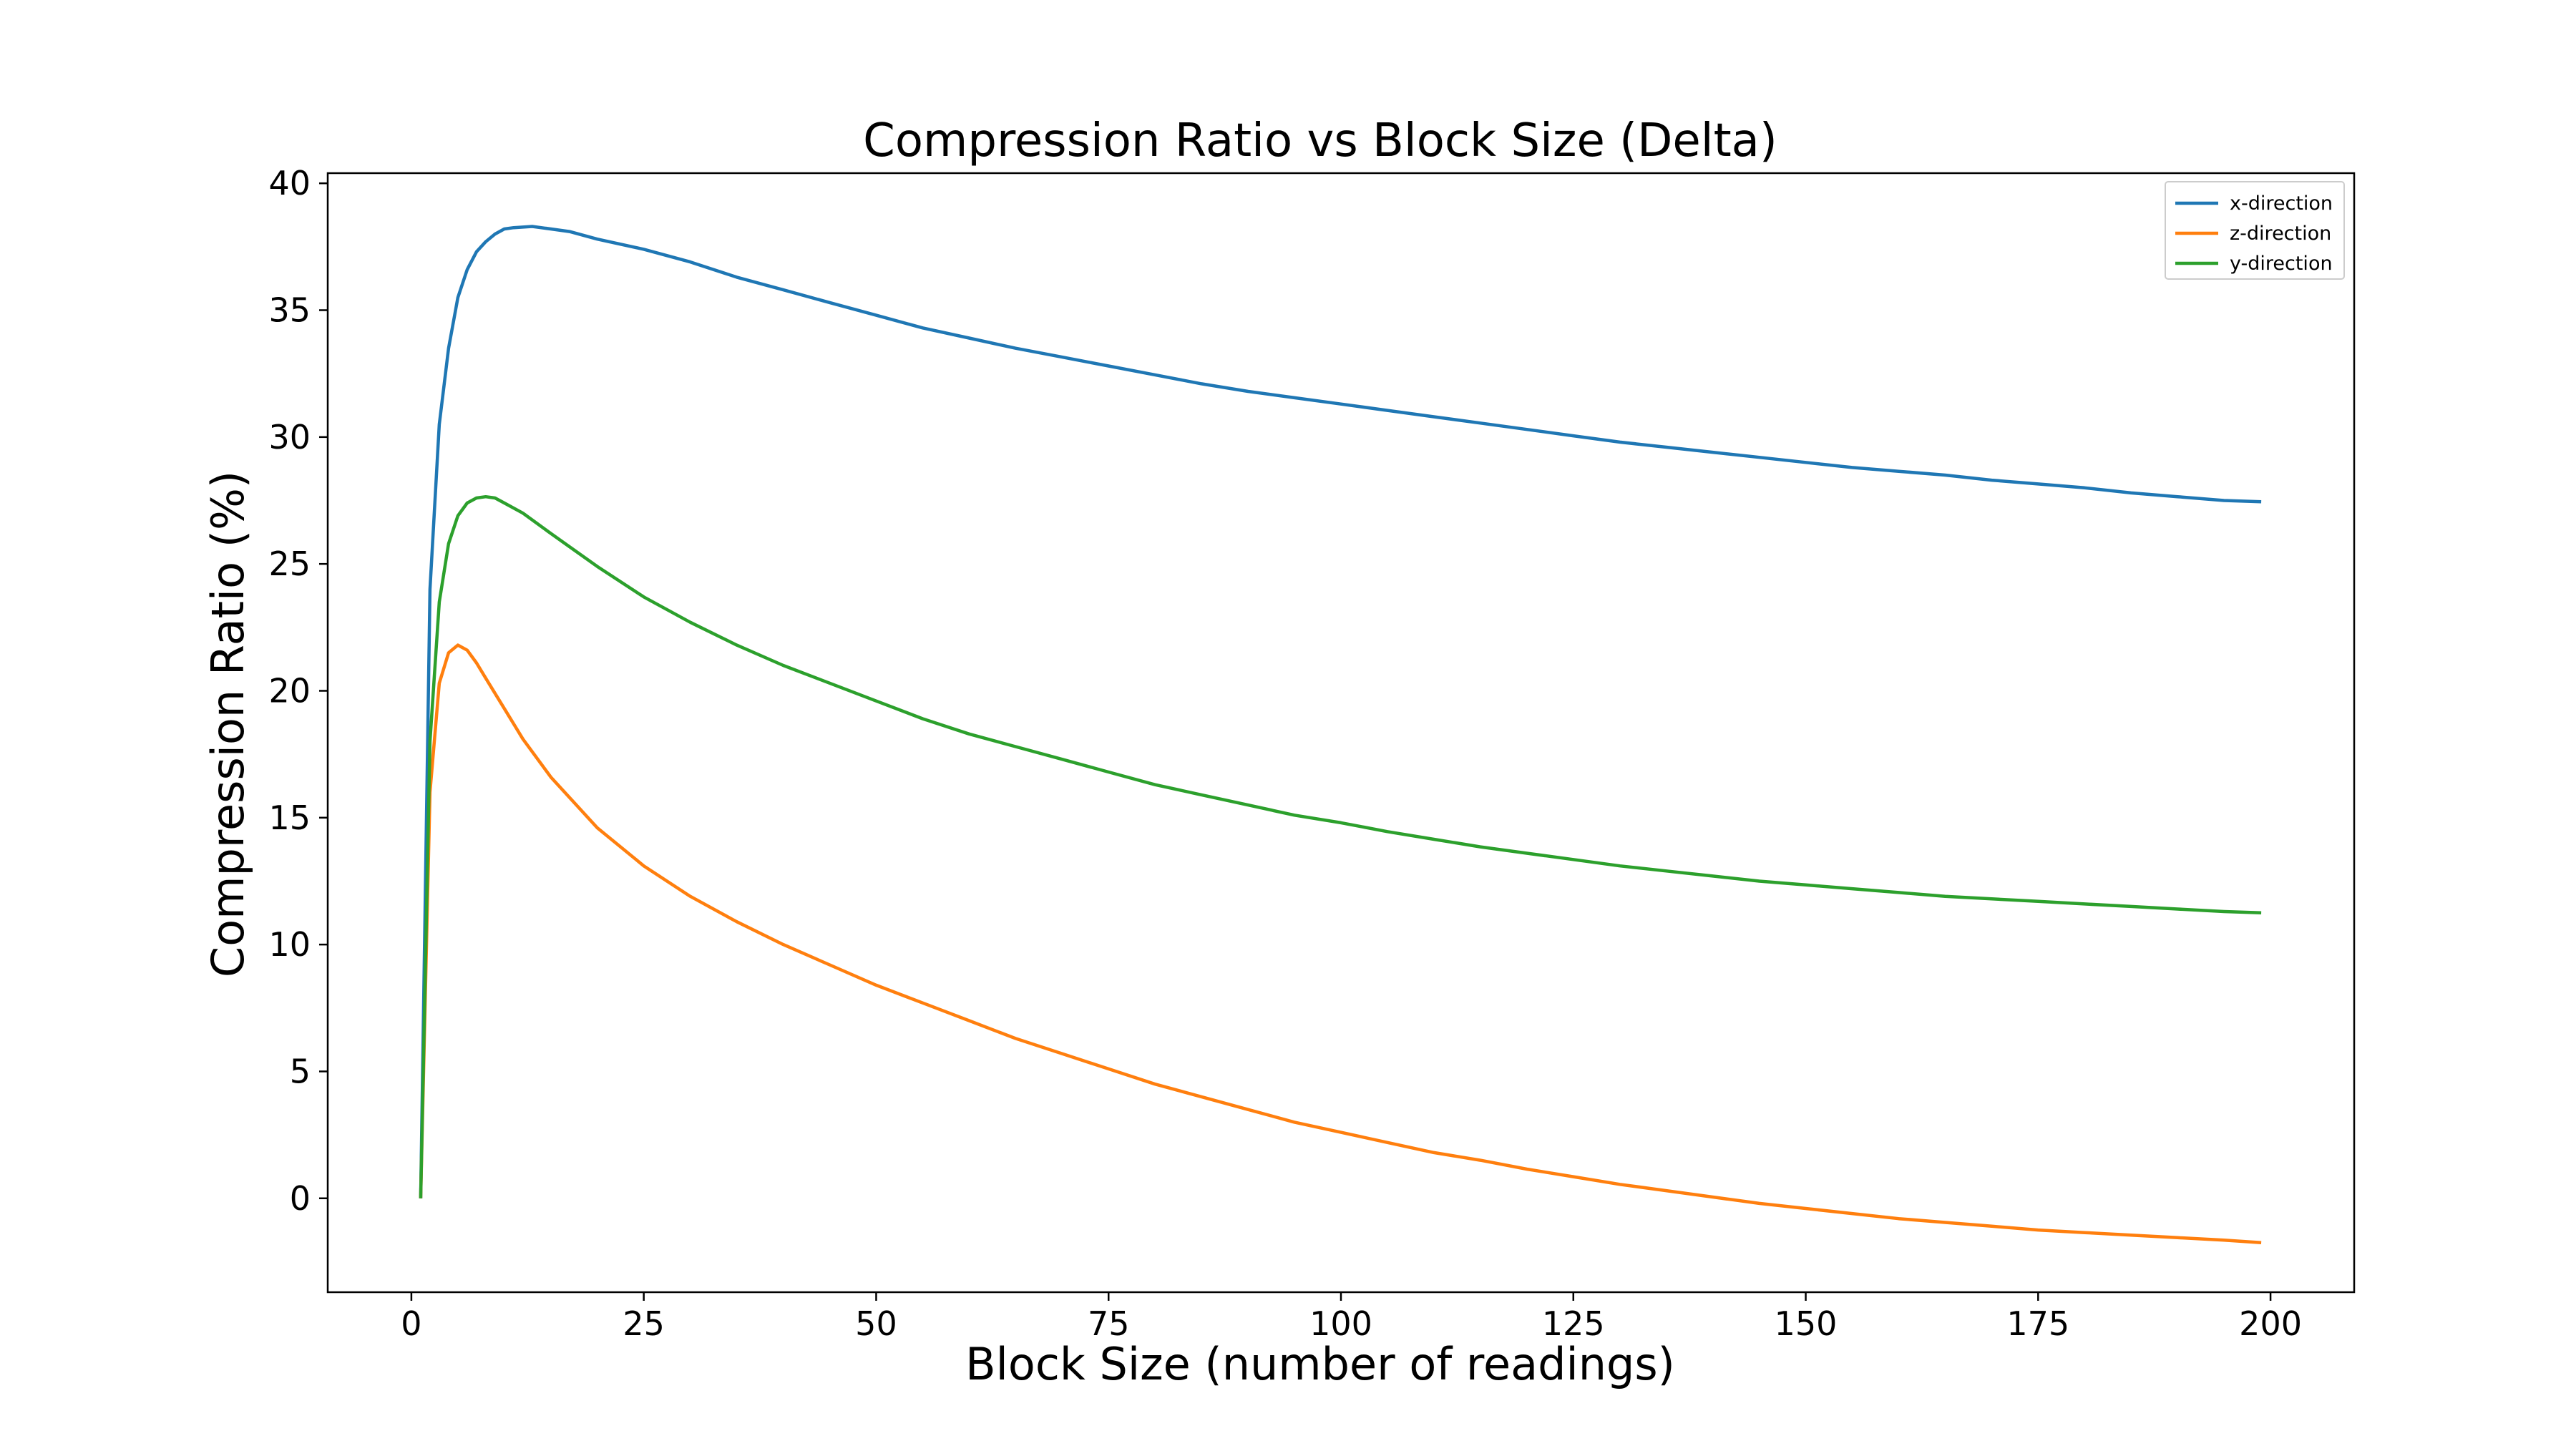 The image size is (2576, 1431). Describe the element at coordinates (289, 945) in the screenshot. I see `y-tick-label: 10` at that location.